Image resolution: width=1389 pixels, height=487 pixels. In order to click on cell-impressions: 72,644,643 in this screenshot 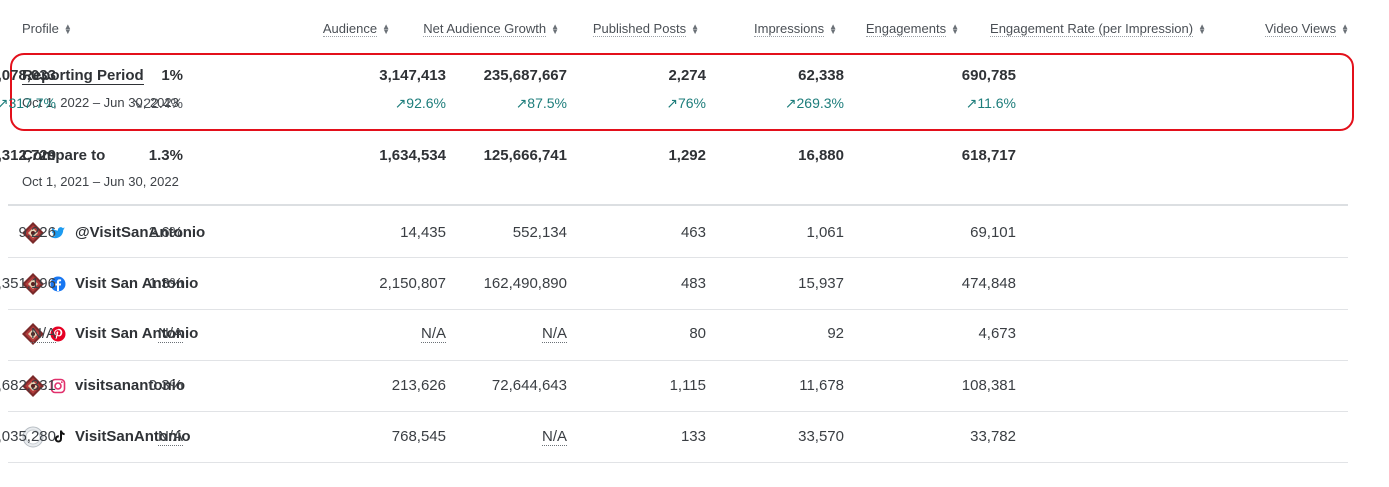, I will do `click(529, 385)`.